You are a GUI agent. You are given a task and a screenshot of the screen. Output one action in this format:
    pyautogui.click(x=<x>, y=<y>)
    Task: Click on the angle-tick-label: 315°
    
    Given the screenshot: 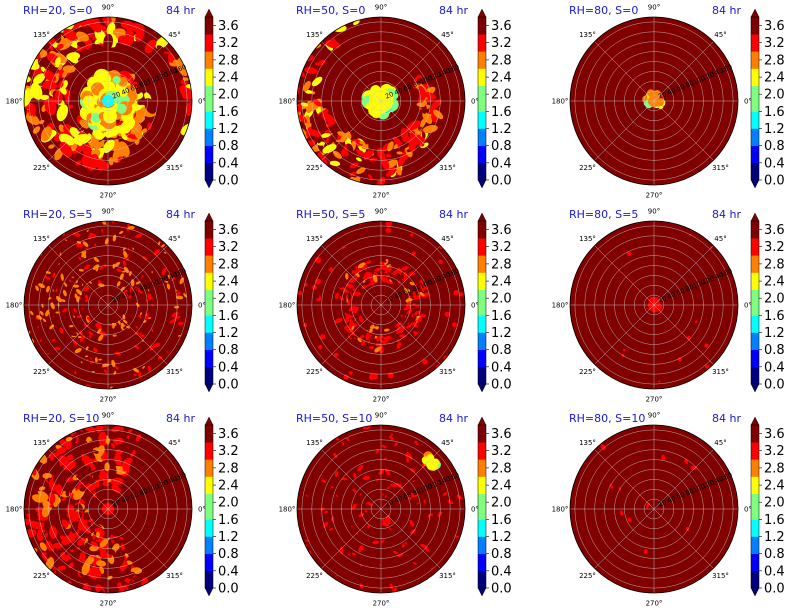 What is the action you would take?
    pyautogui.click(x=720, y=168)
    